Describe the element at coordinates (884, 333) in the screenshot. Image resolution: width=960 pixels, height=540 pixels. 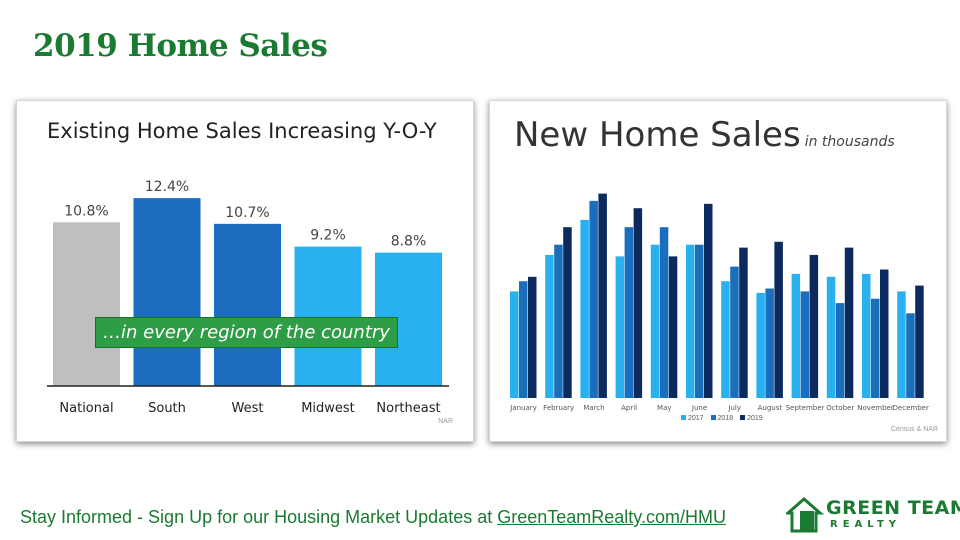
I see `bar-november-2019` at that location.